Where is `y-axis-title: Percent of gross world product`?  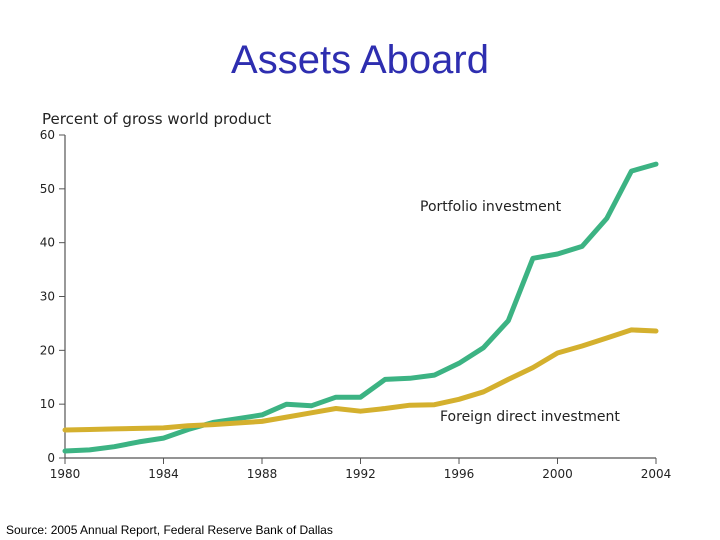 y-axis-title: Percent of gross world product is located at coordinates (156, 119).